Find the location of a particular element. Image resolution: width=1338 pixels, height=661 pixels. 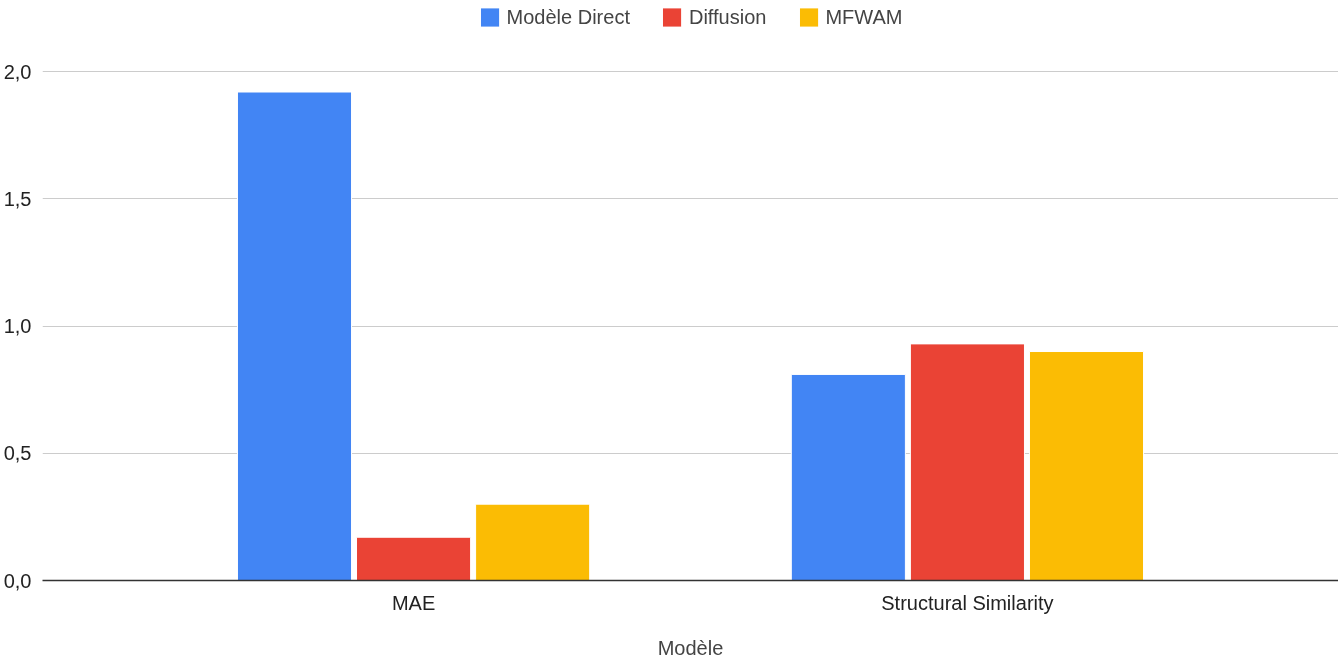

y-tick-label: 0,0 is located at coordinates (17, 580).